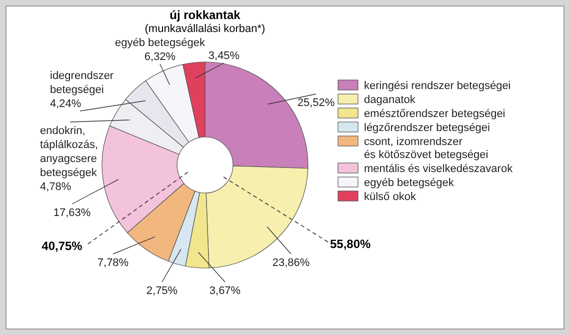 The width and height of the screenshot is (570, 335). I want to click on chart-title: új rokkantak, so click(205, 15).